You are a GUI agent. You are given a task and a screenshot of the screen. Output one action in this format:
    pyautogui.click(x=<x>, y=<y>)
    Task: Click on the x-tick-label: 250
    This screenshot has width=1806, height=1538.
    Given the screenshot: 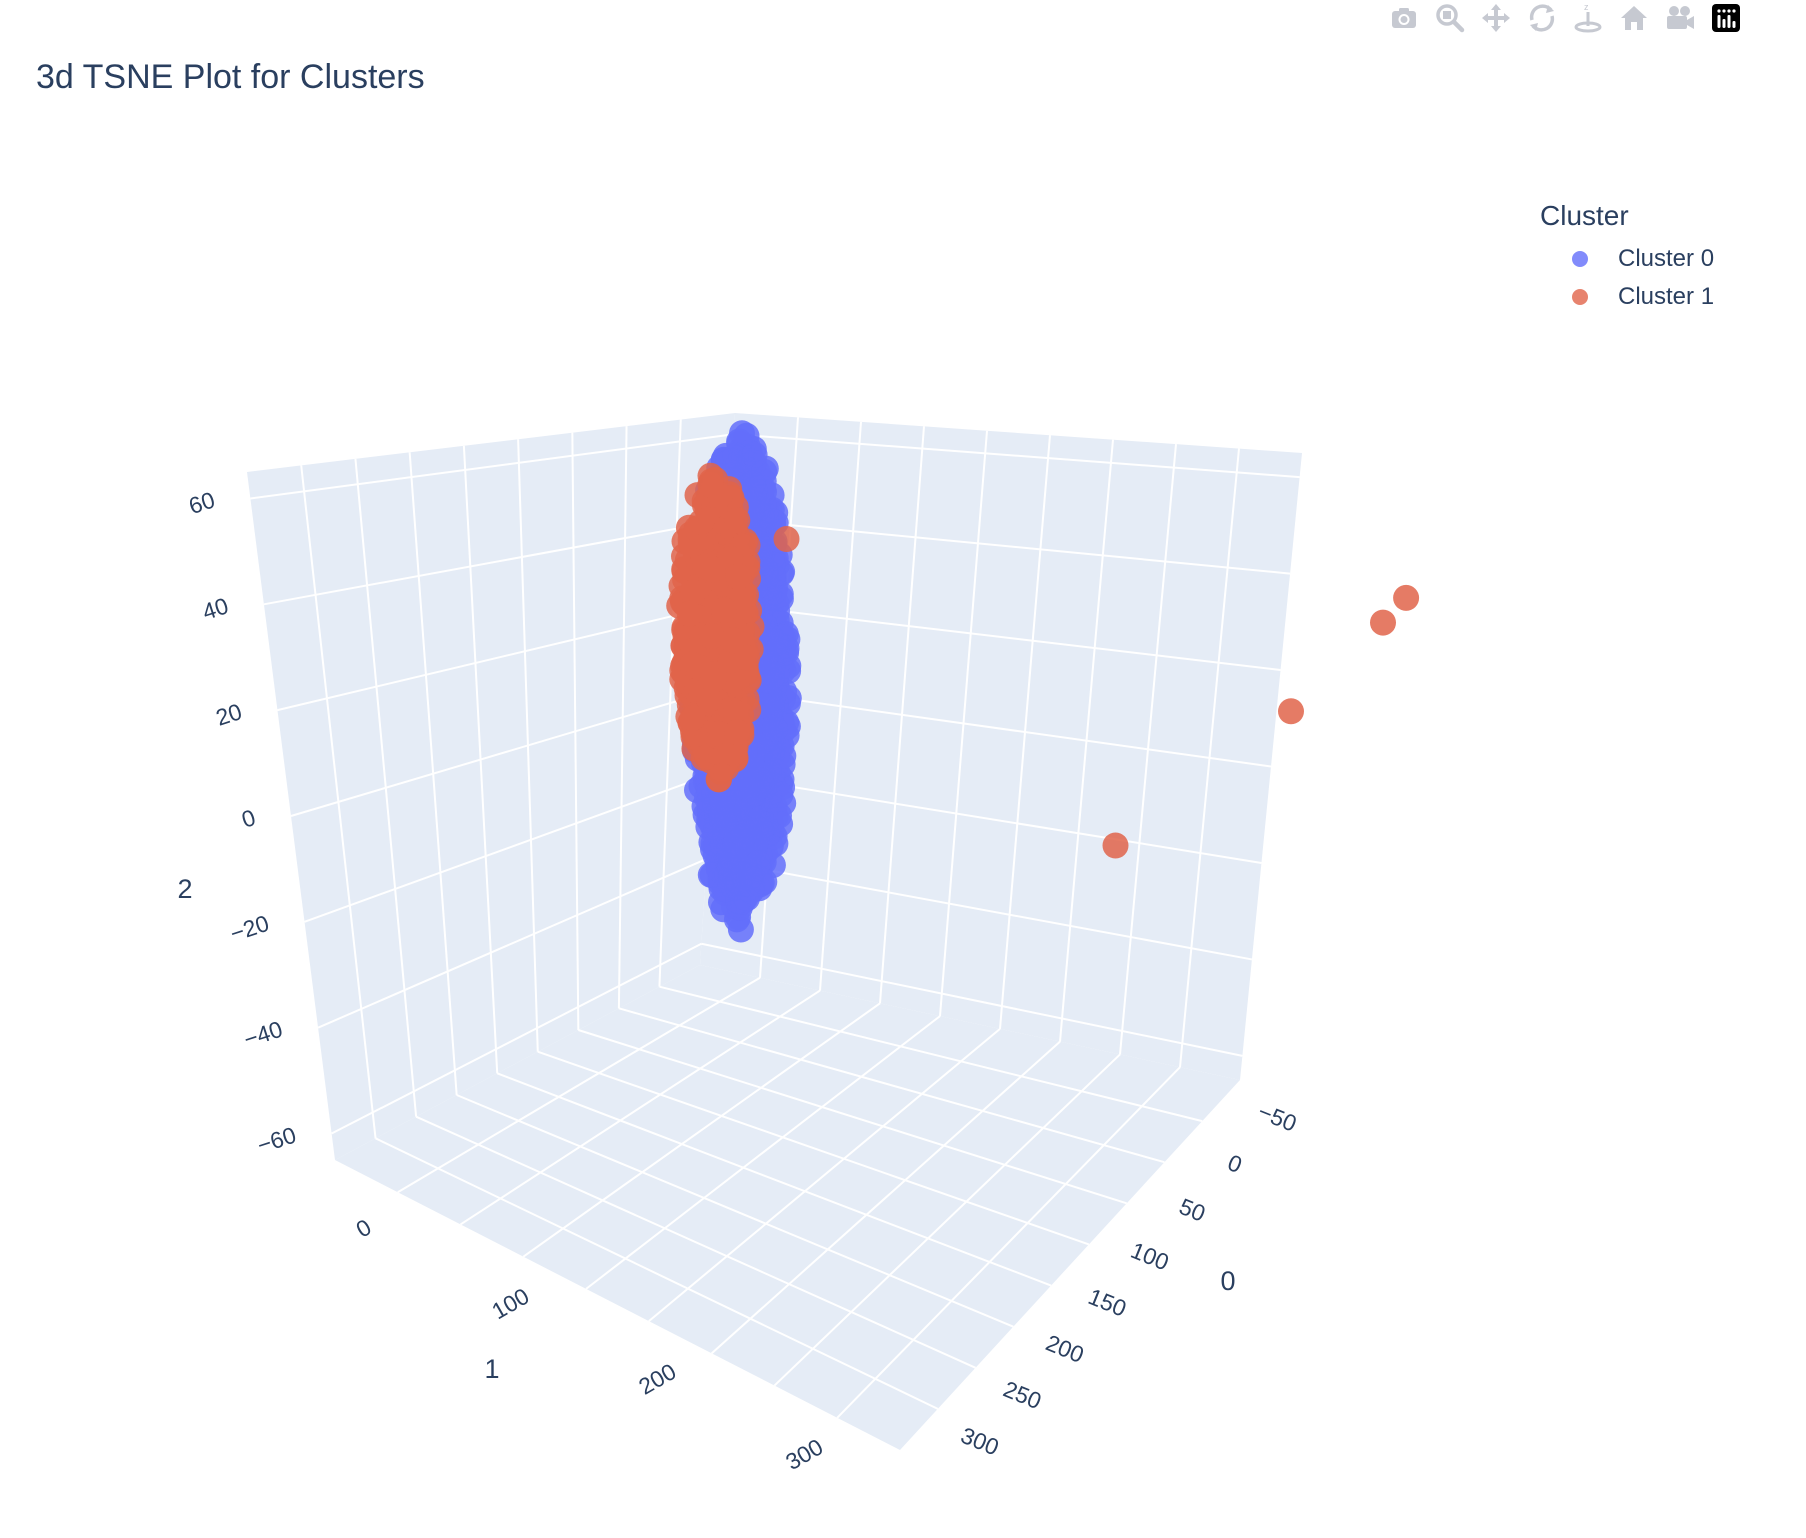 What is the action you would take?
    pyautogui.click(x=1022, y=1395)
    